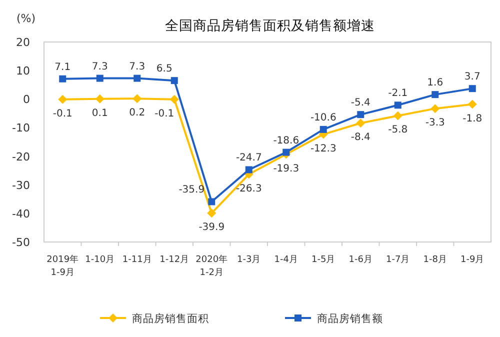 This screenshot has height=337, width=500. What do you see at coordinates (270, 26) in the screenshot?
I see `chart-title: 全国商品房销售面积及销售额增速` at bounding box center [270, 26].